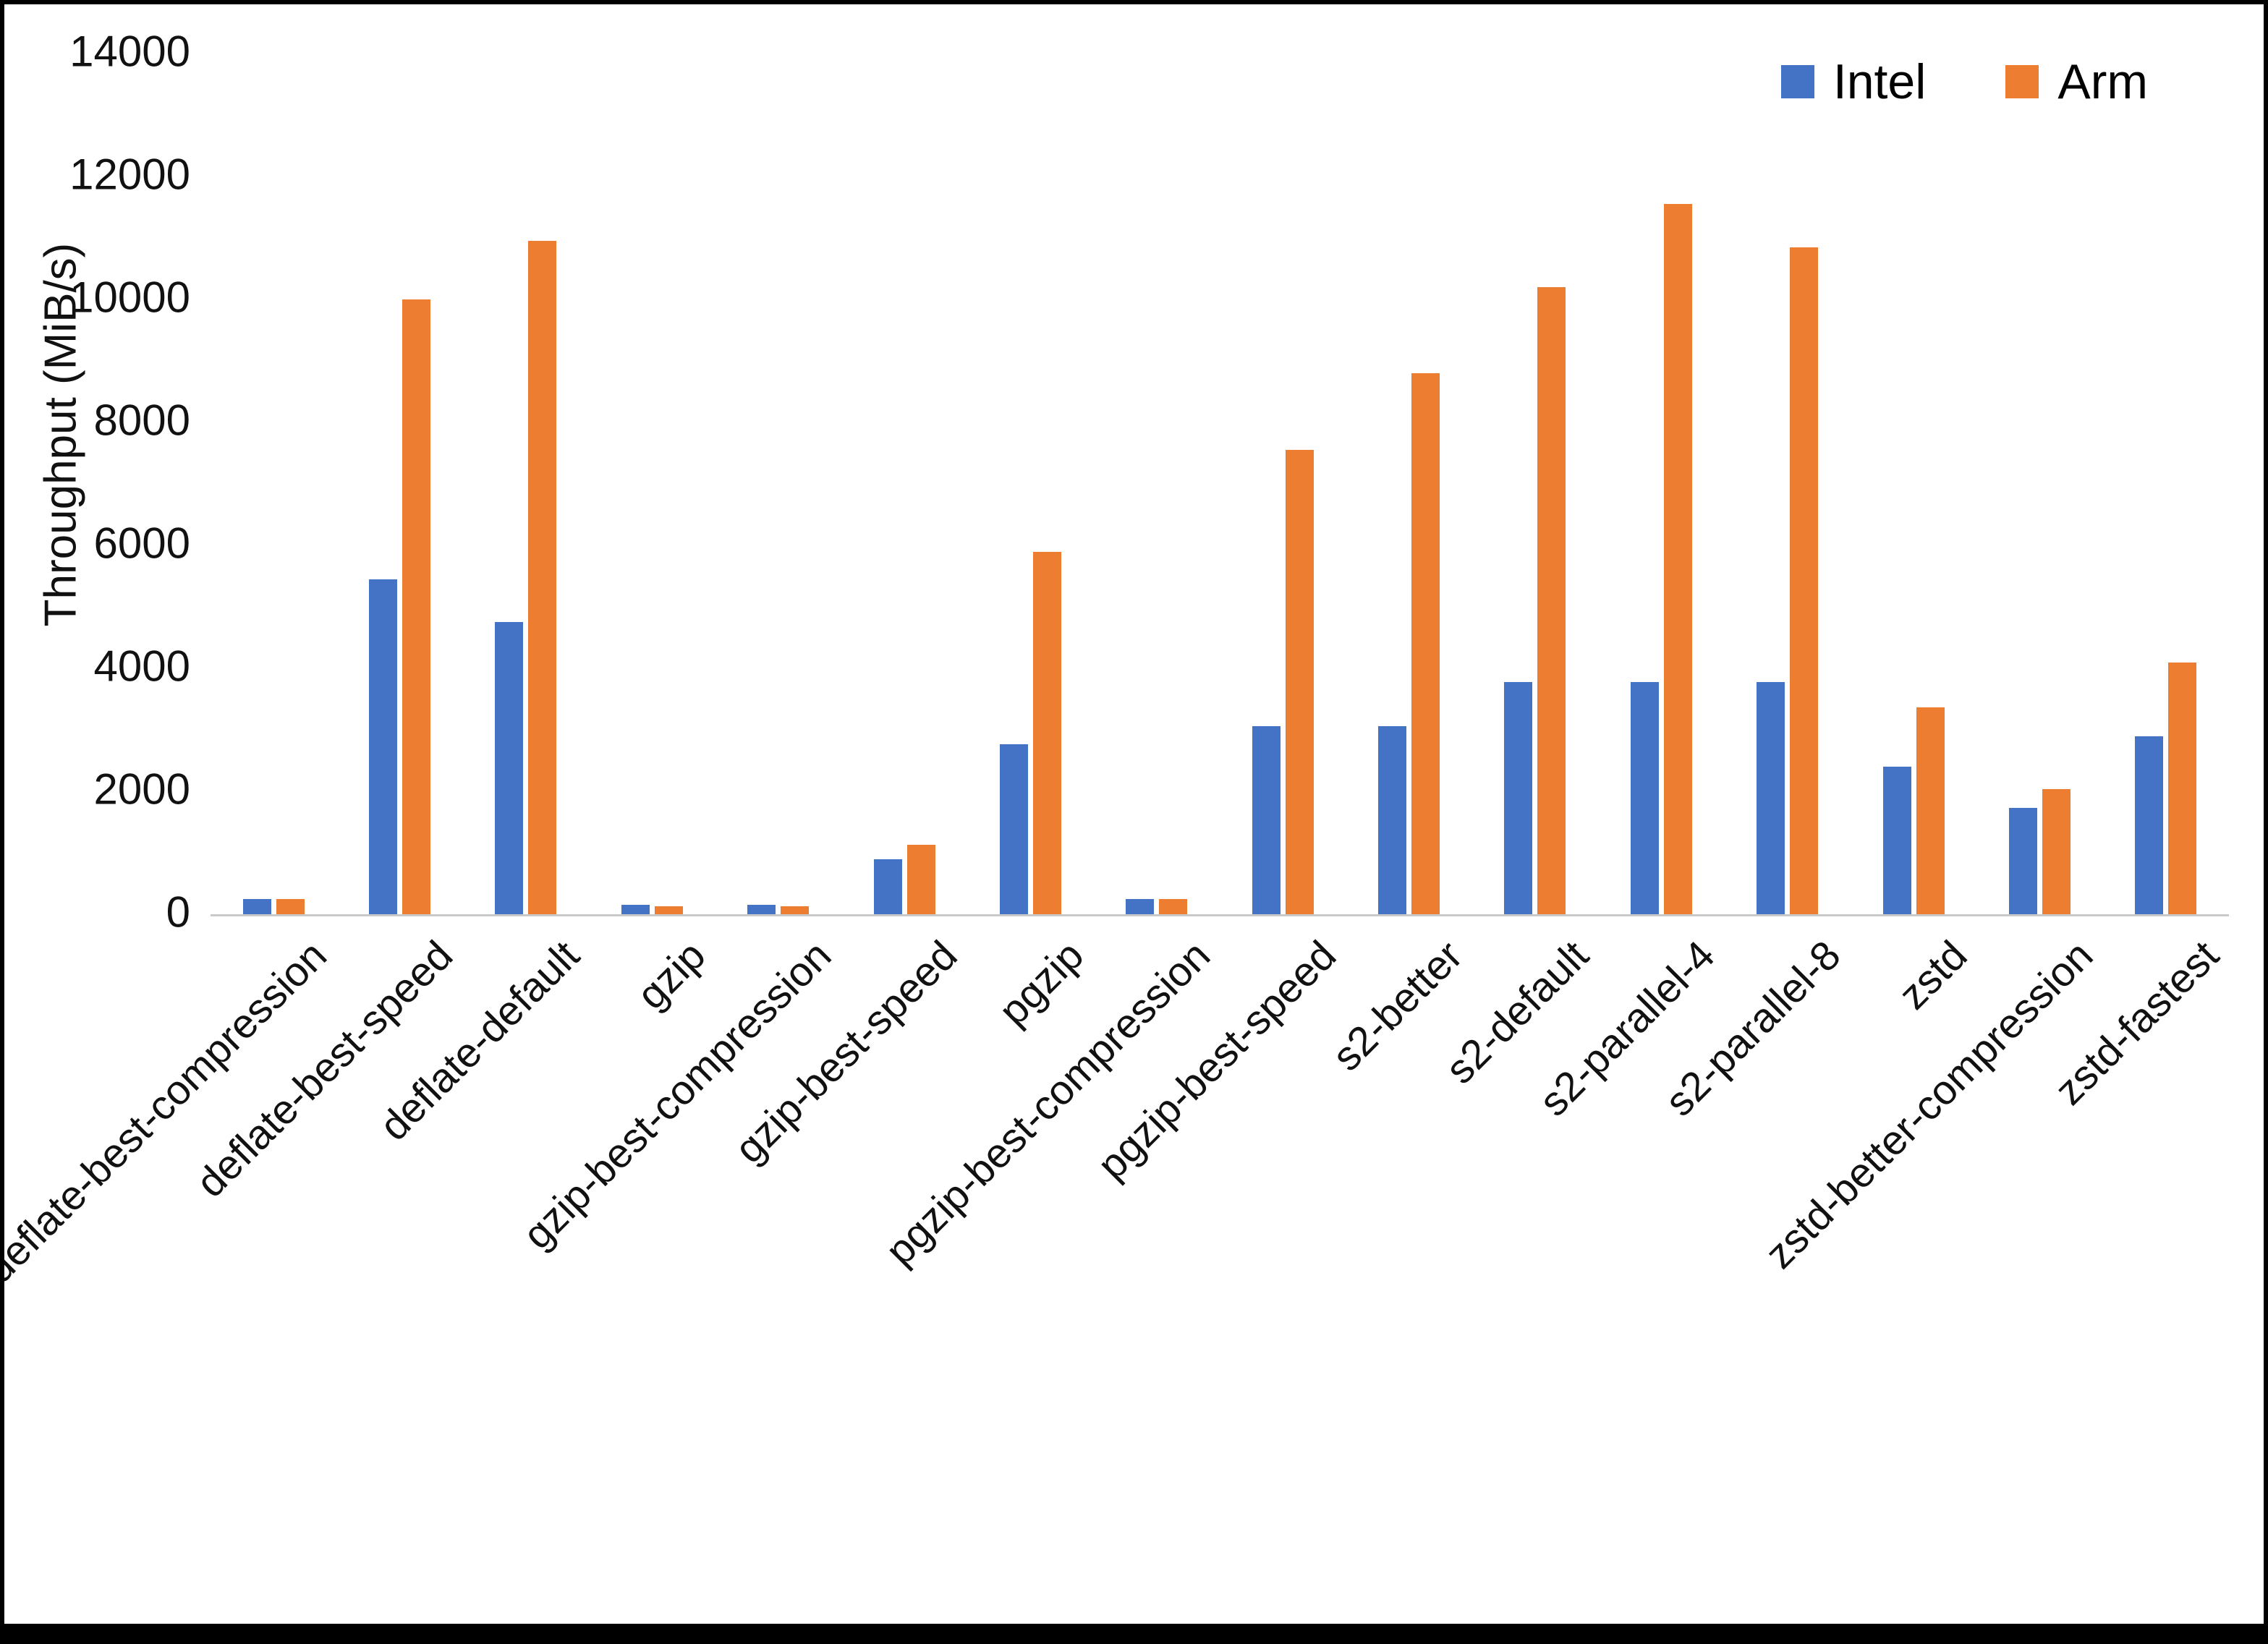 The height and width of the screenshot is (1644, 2268). I want to click on bar-arm-zstd, so click(1931, 810).